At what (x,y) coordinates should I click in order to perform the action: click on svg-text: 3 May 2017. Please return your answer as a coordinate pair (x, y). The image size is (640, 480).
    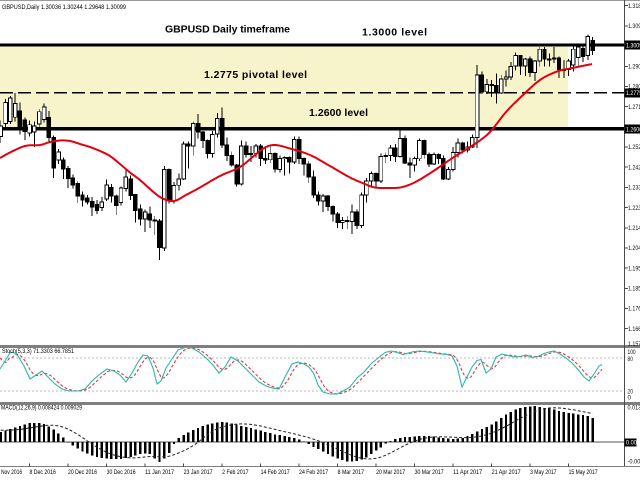
    Looking at the image, I should click on (543, 472).